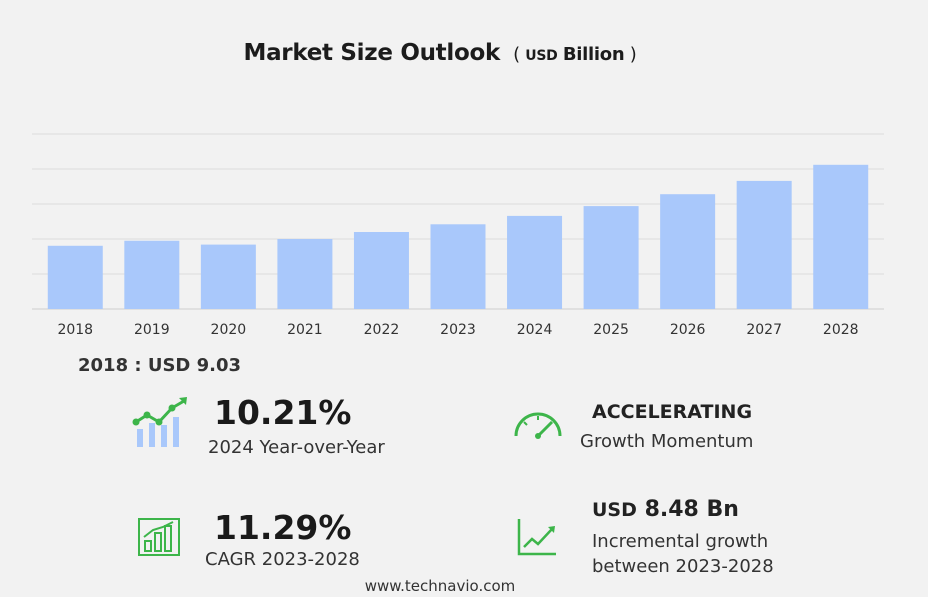 This screenshot has height=597, width=928. I want to click on source-footer: www.technavio.com, so click(440, 586).